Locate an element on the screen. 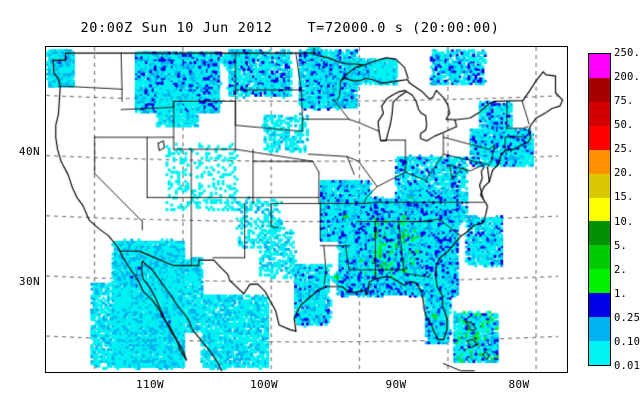 The image size is (640, 400). colorbar-label-025: 0.25 is located at coordinates (627, 317).